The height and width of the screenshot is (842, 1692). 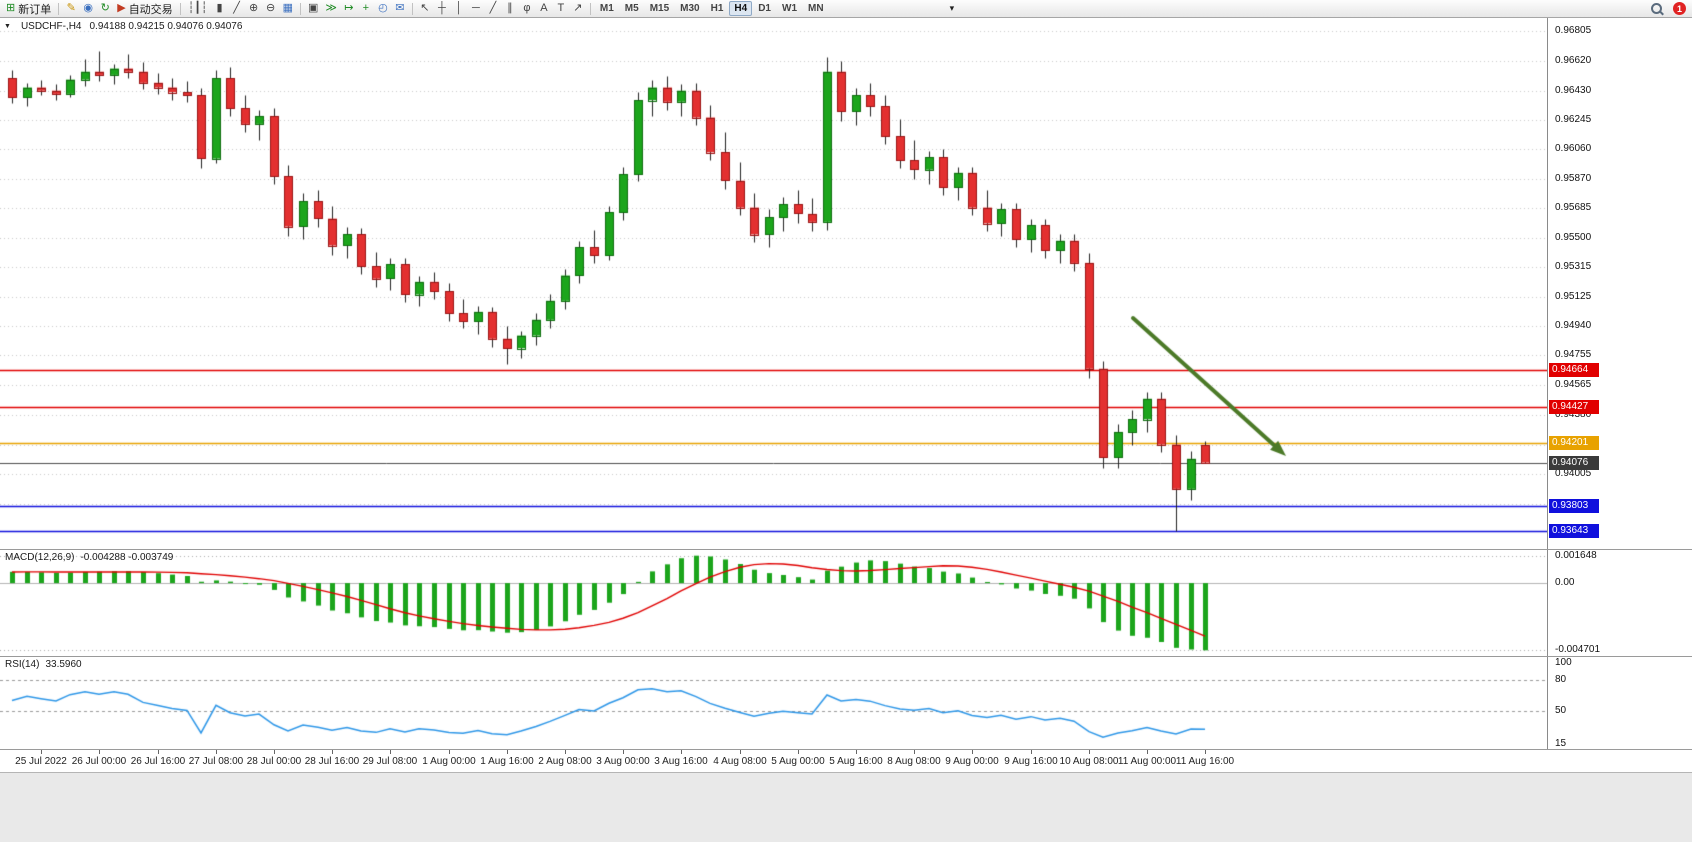 I want to click on timeframe-h1: H1, so click(x=717, y=8).